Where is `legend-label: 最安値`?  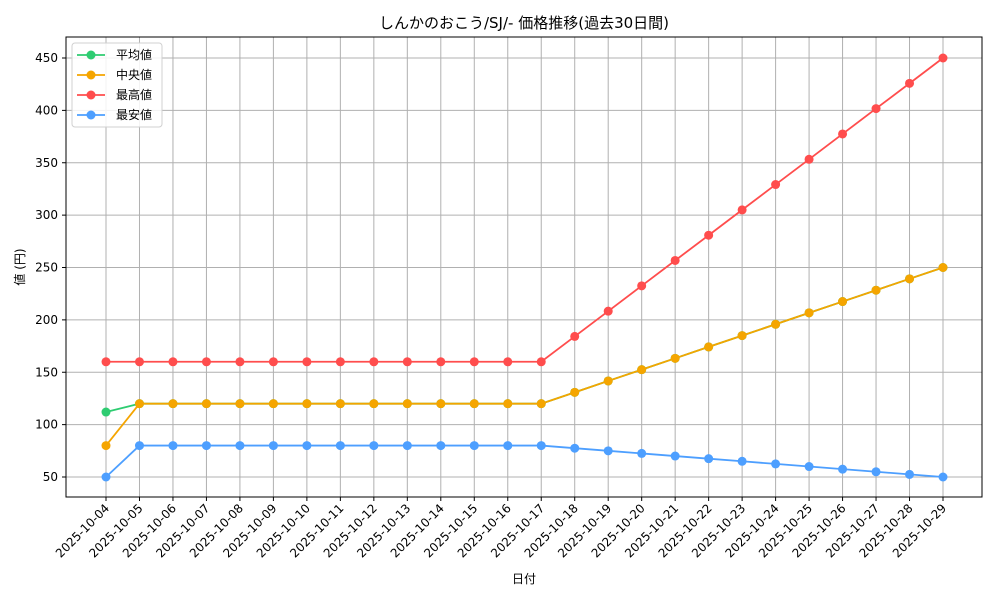 legend-label: 最安値 is located at coordinates (134, 114).